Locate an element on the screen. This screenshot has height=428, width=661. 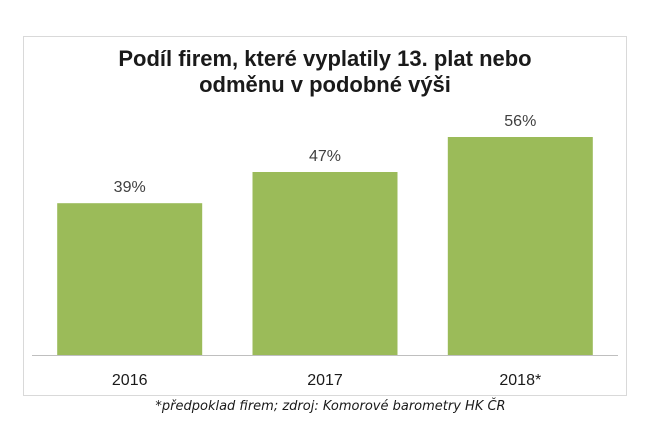
bar-2016 is located at coordinates (130, 279).